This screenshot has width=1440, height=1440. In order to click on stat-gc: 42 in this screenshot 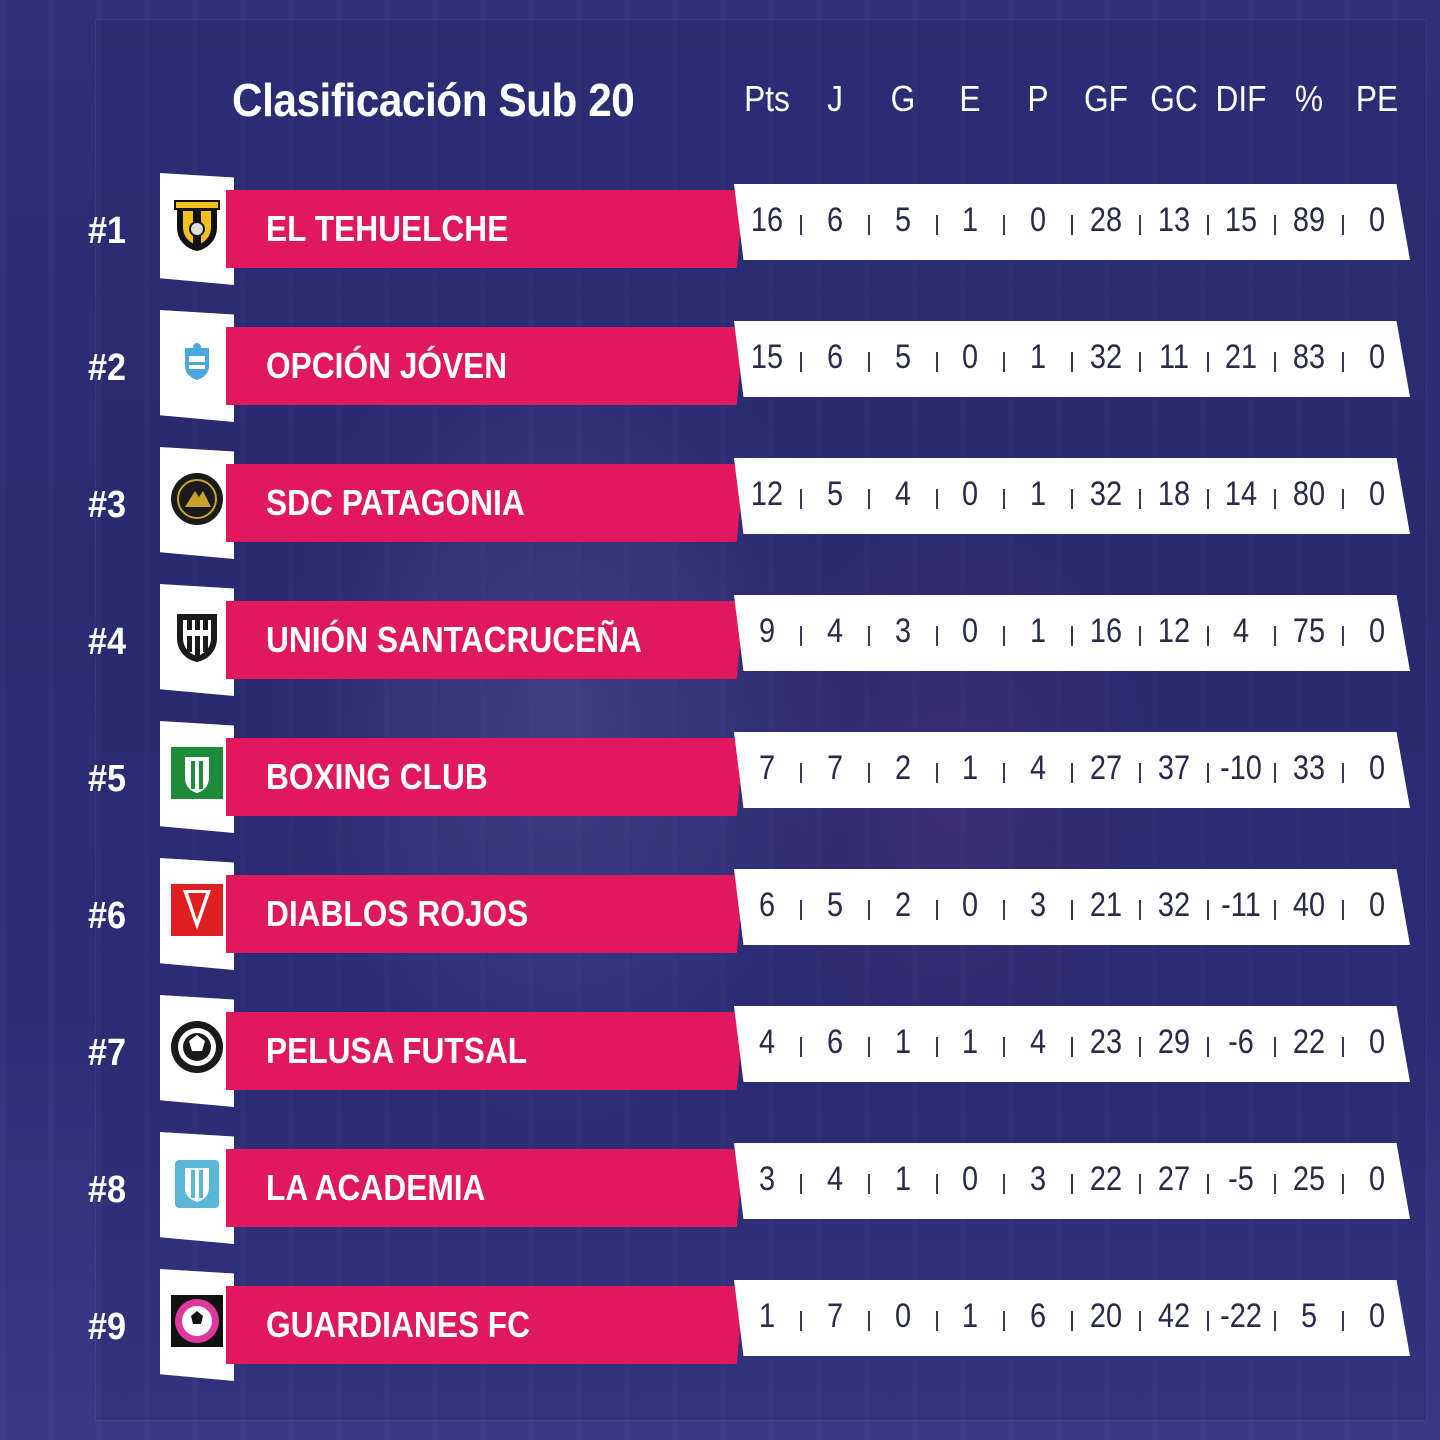, I will do `click(1174, 1316)`.